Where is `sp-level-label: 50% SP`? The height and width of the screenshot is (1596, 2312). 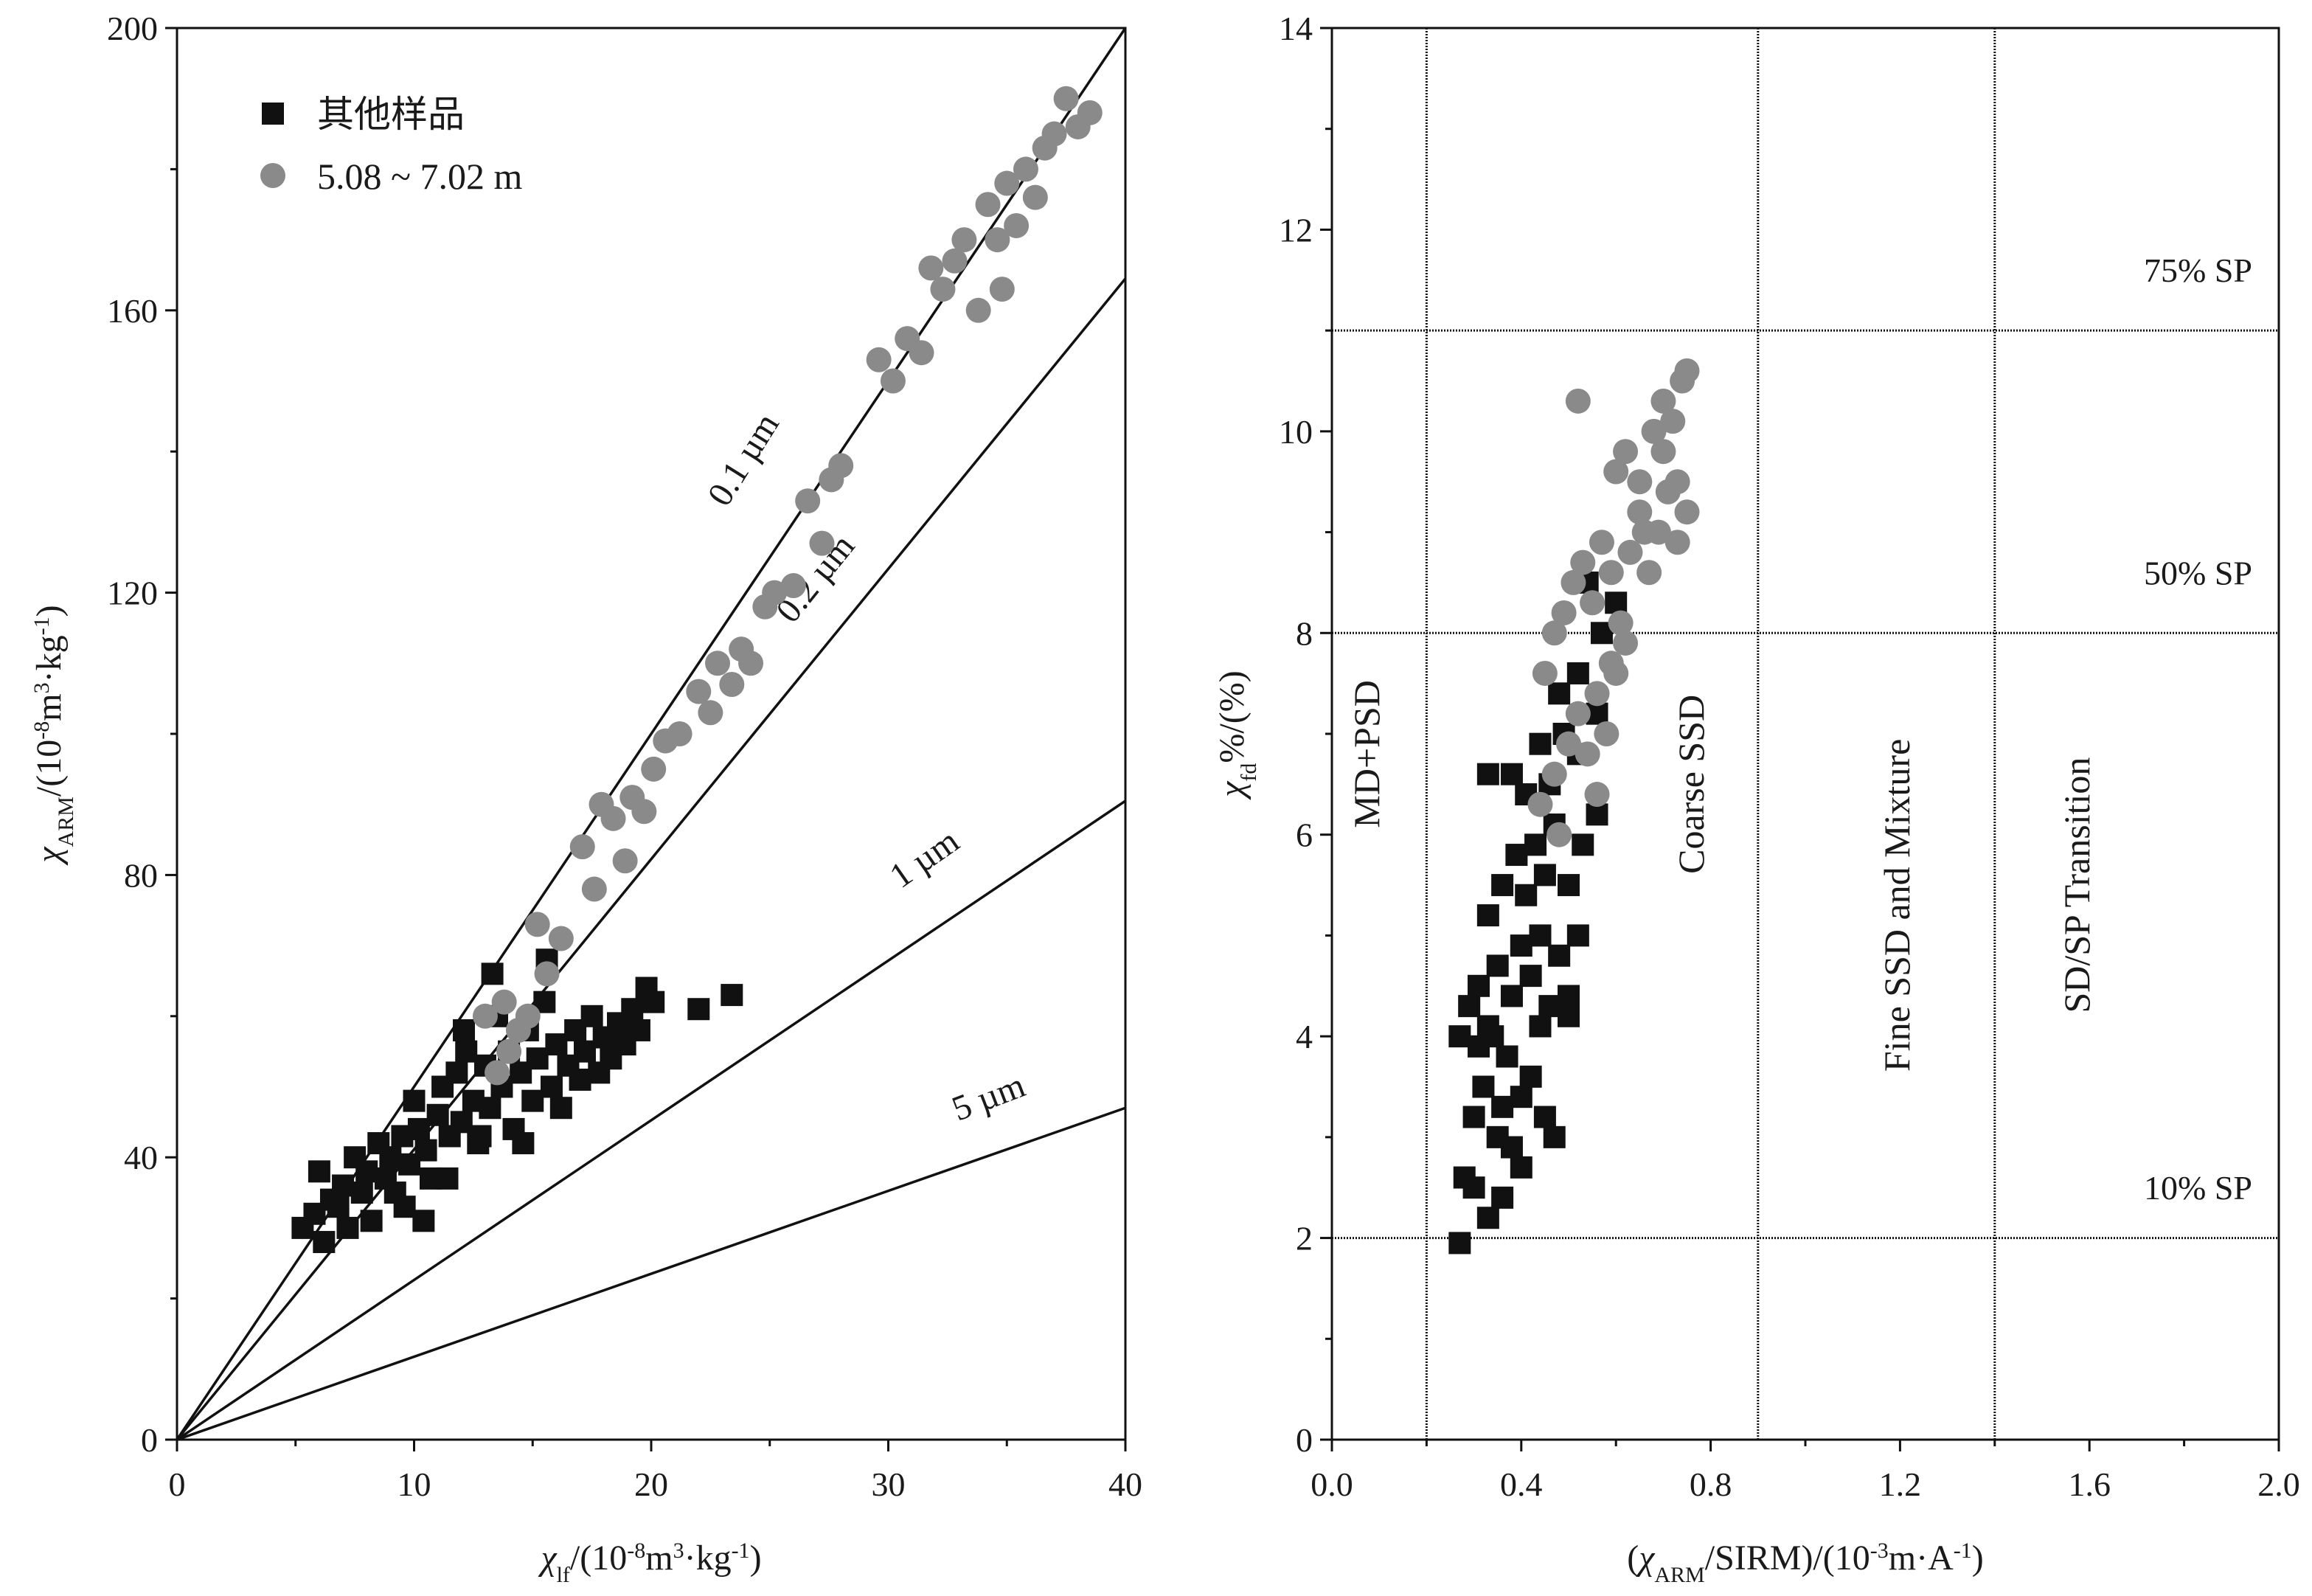 sp-level-label: 50% SP is located at coordinates (2198, 572).